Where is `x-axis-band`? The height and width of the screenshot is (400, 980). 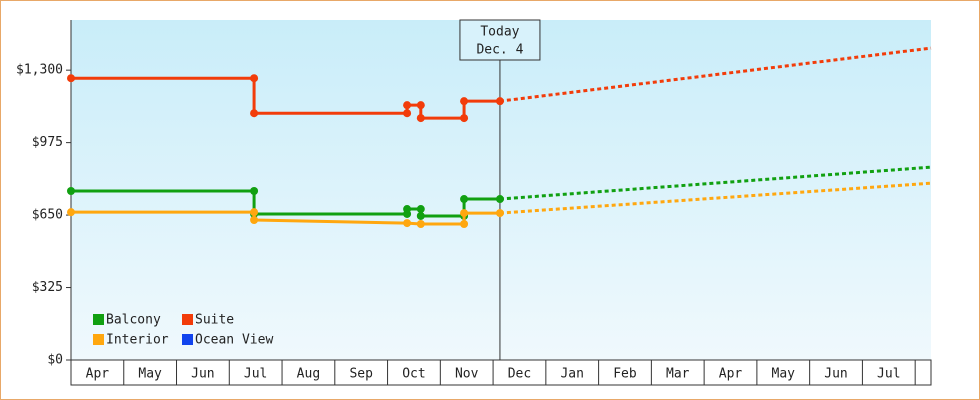 x-axis-band is located at coordinates (501, 372).